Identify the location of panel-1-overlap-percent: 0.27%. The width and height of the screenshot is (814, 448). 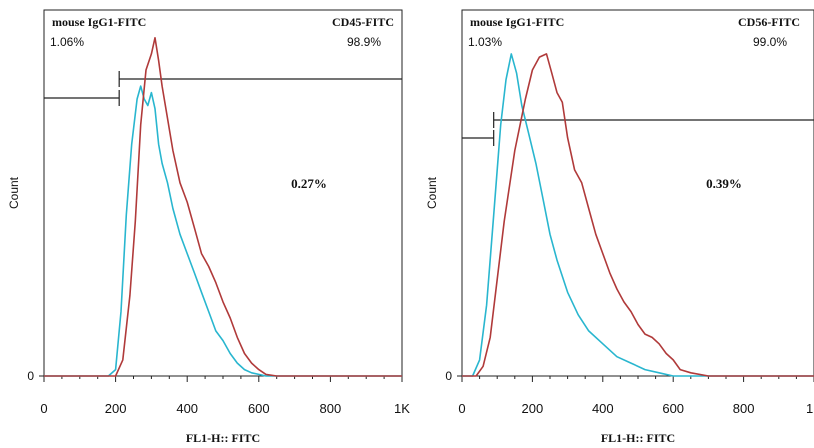
(309, 183).